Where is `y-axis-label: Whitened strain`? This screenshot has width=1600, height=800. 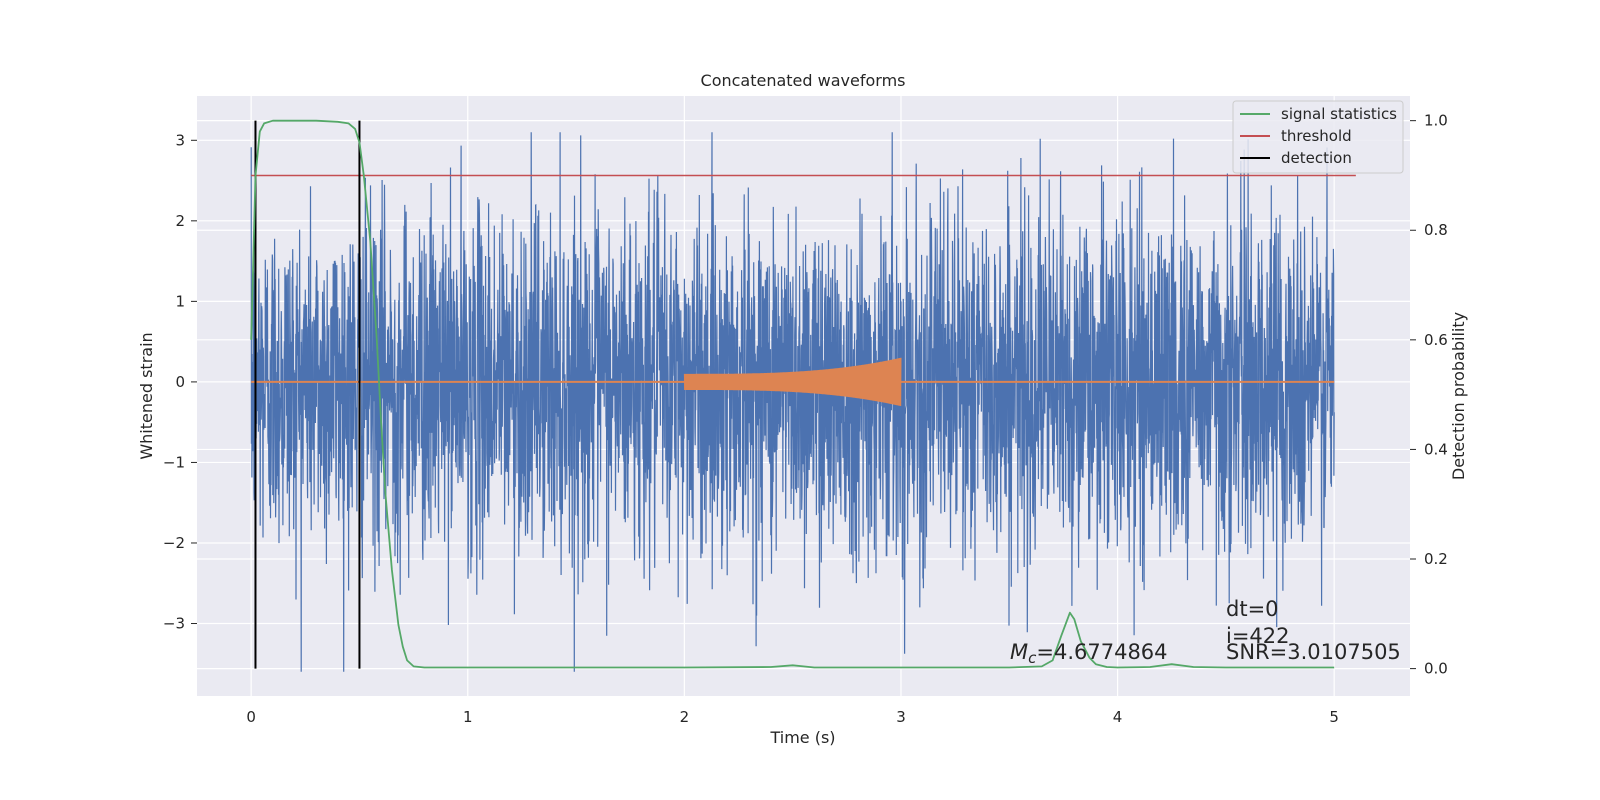 y-axis-label: Whitened strain is located at coordinates (146, 395).